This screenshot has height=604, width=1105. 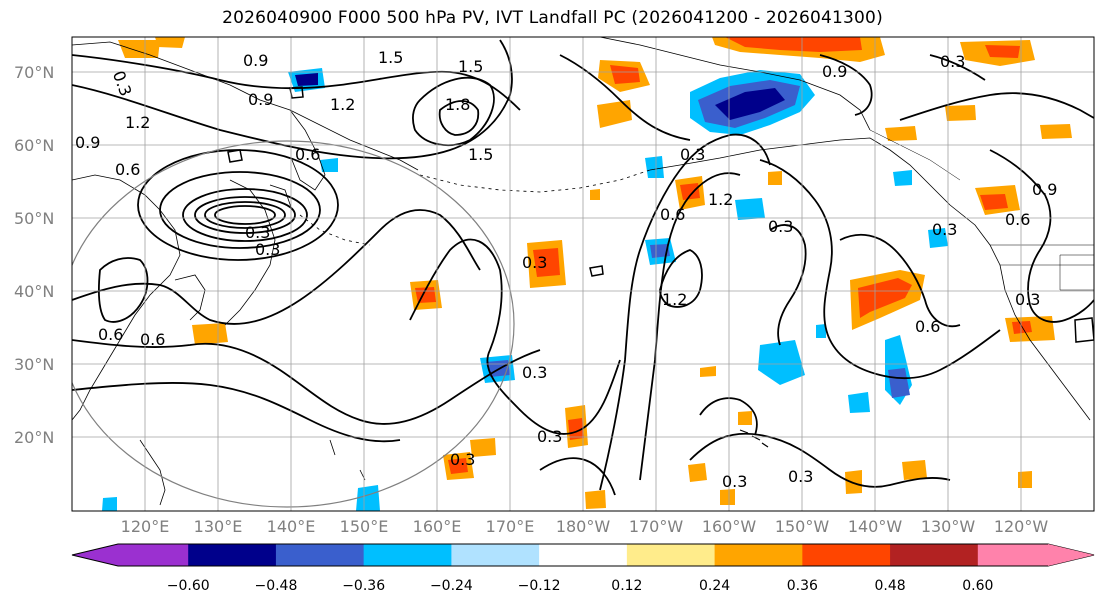 What do you see at coordinates (363, 586) in the screenshot?
I see `colorbar-tick-label: −0.36` at bounding box center [363, 586].